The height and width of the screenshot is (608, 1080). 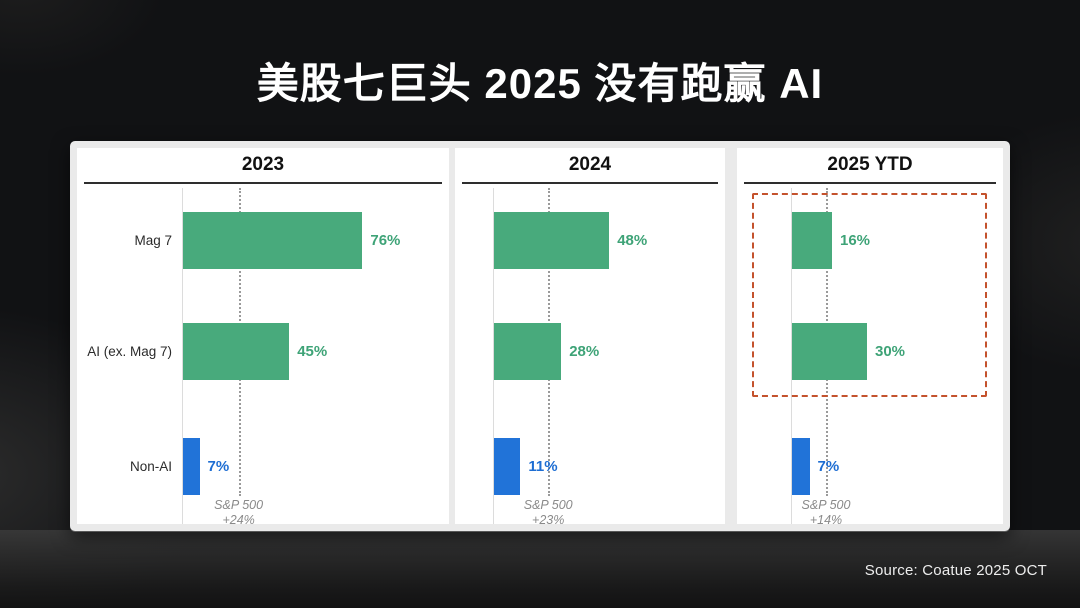 I want to click on source-attribution: Source: Coatue 2025 OCT, so click(x=955, y=570).